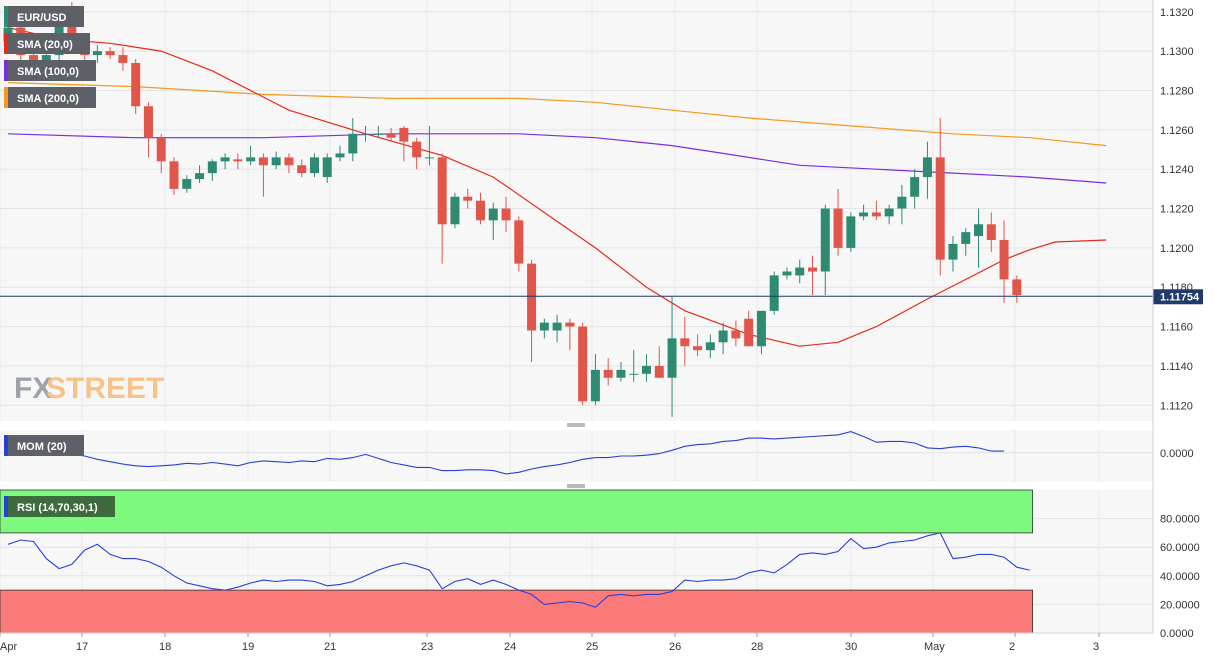  What do you see at coordinates (1180, 605) in the screenshot?
I see `rsi-tick-label: 20.0000` at bounding box center [1180, 605].